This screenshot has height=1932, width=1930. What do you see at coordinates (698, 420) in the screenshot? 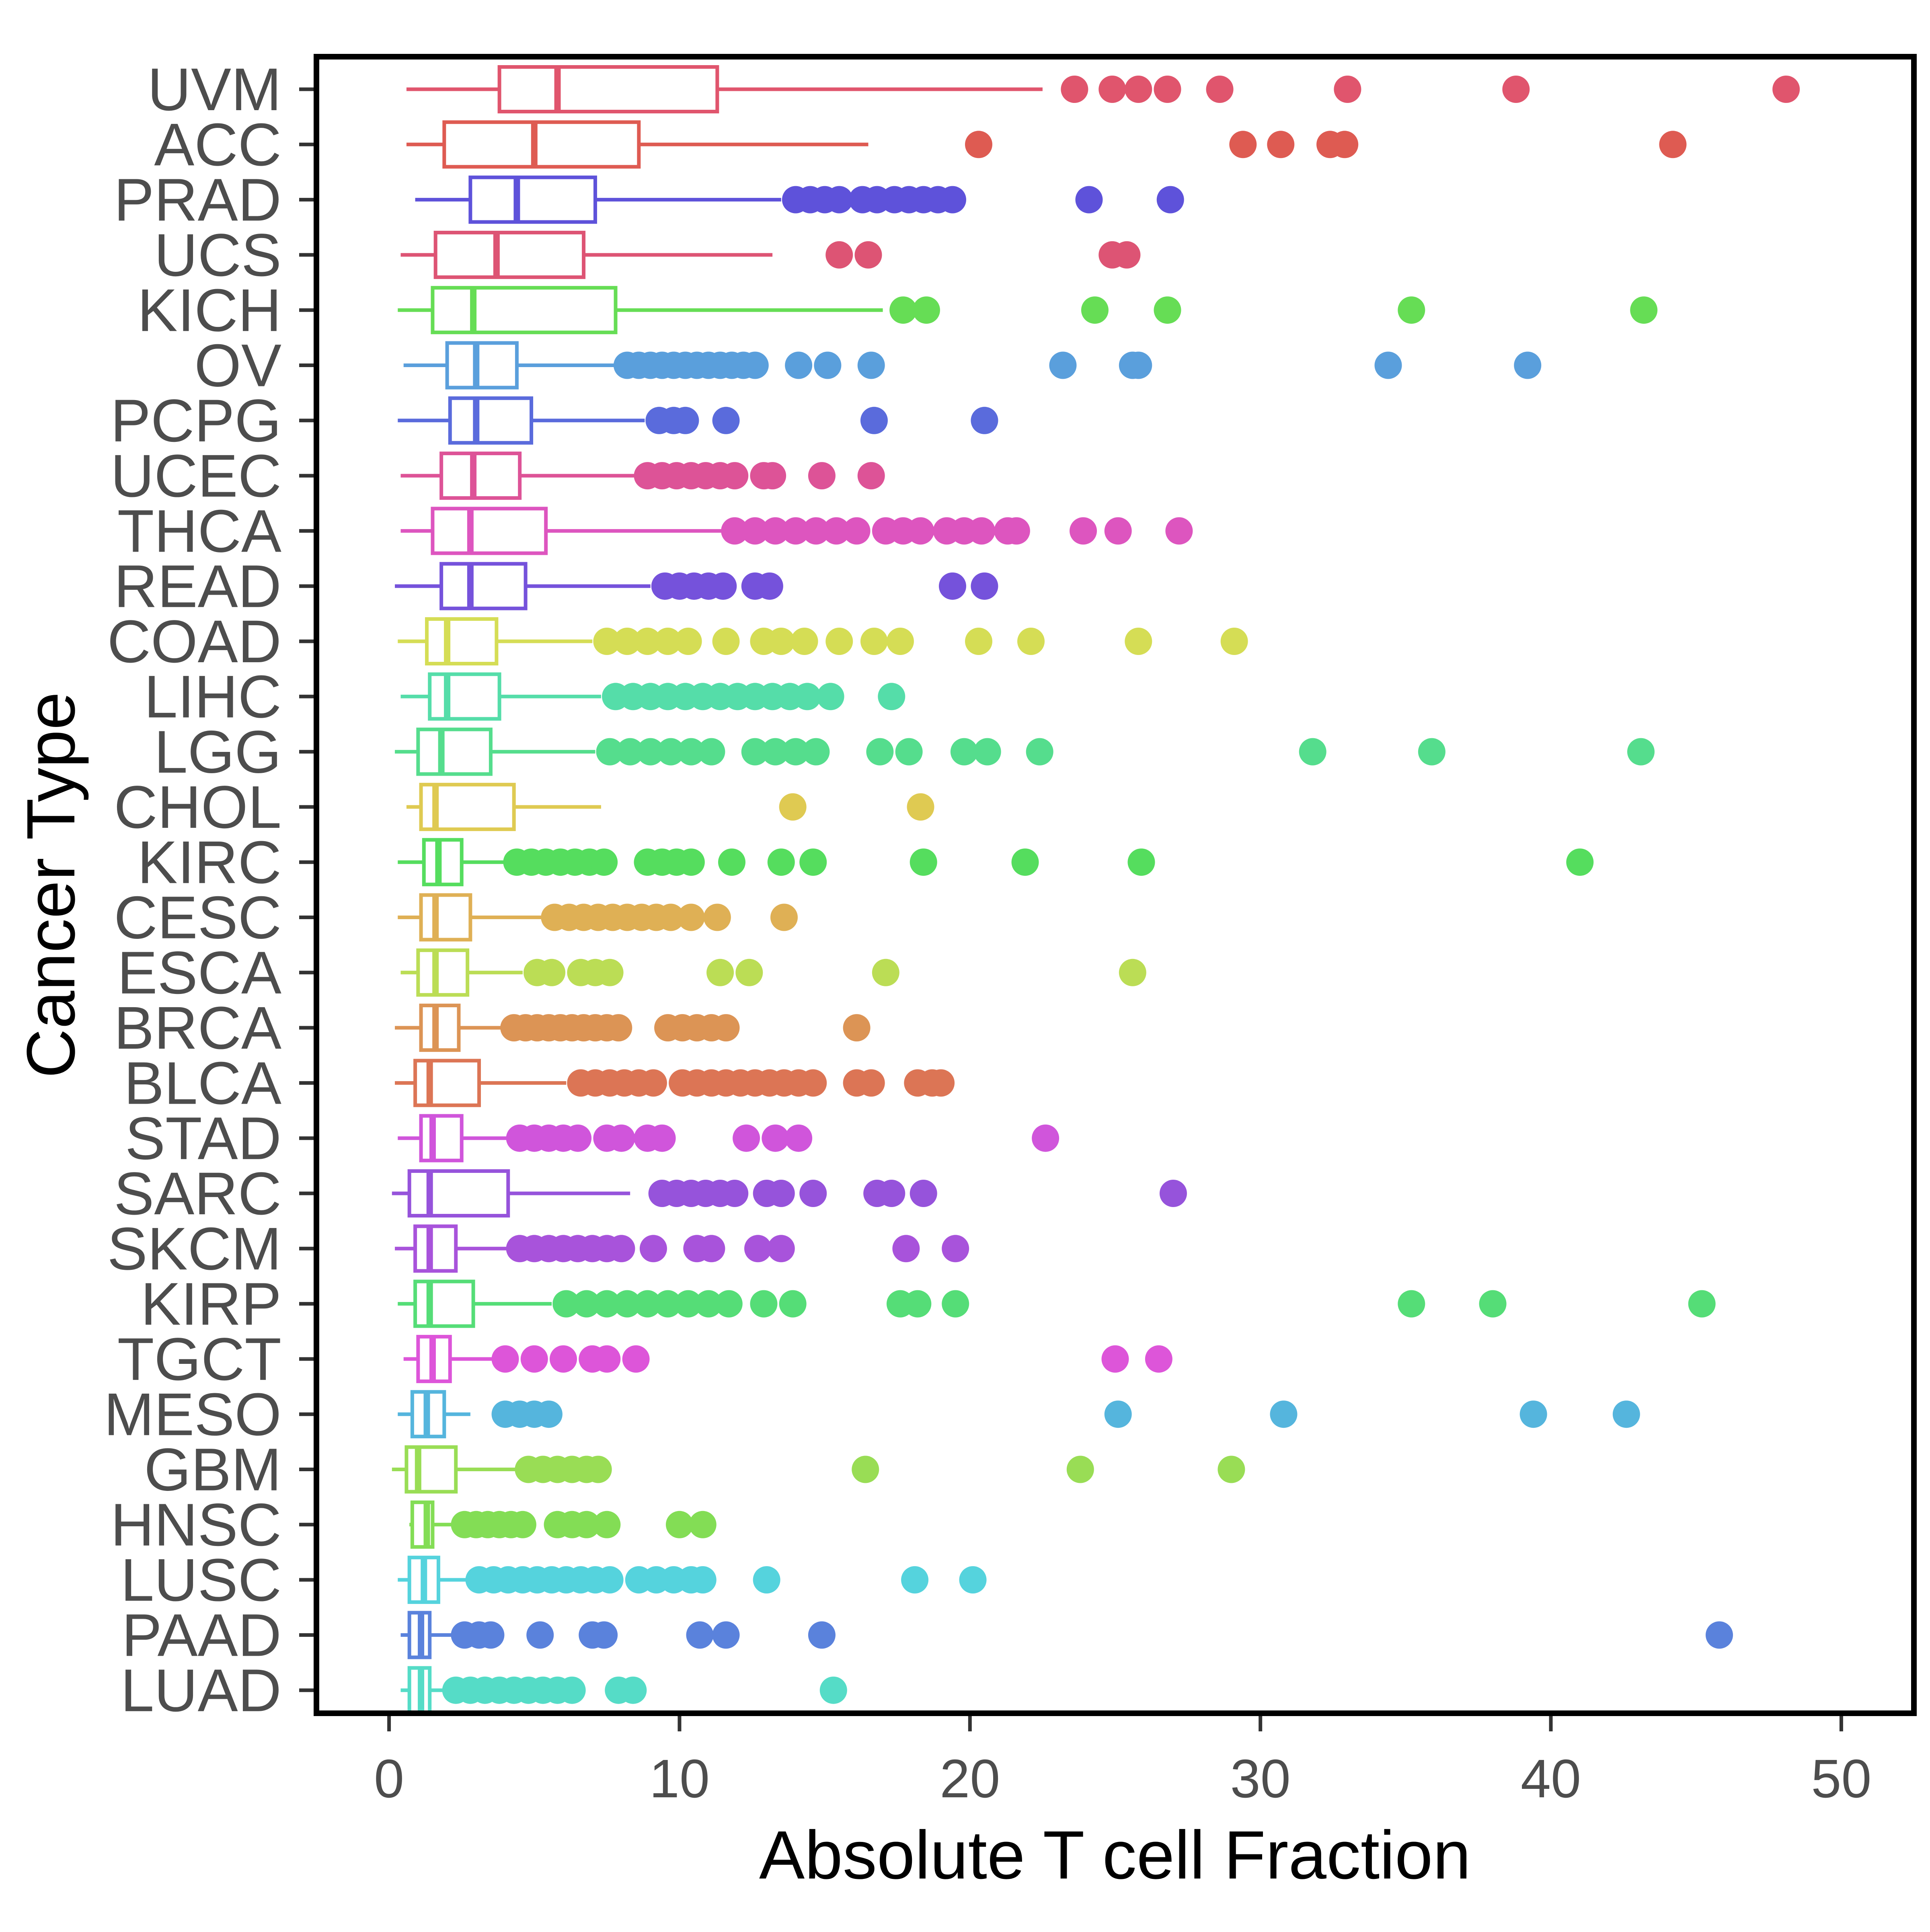
I see `box-series-pcpg` at bounding box center [698, 420].